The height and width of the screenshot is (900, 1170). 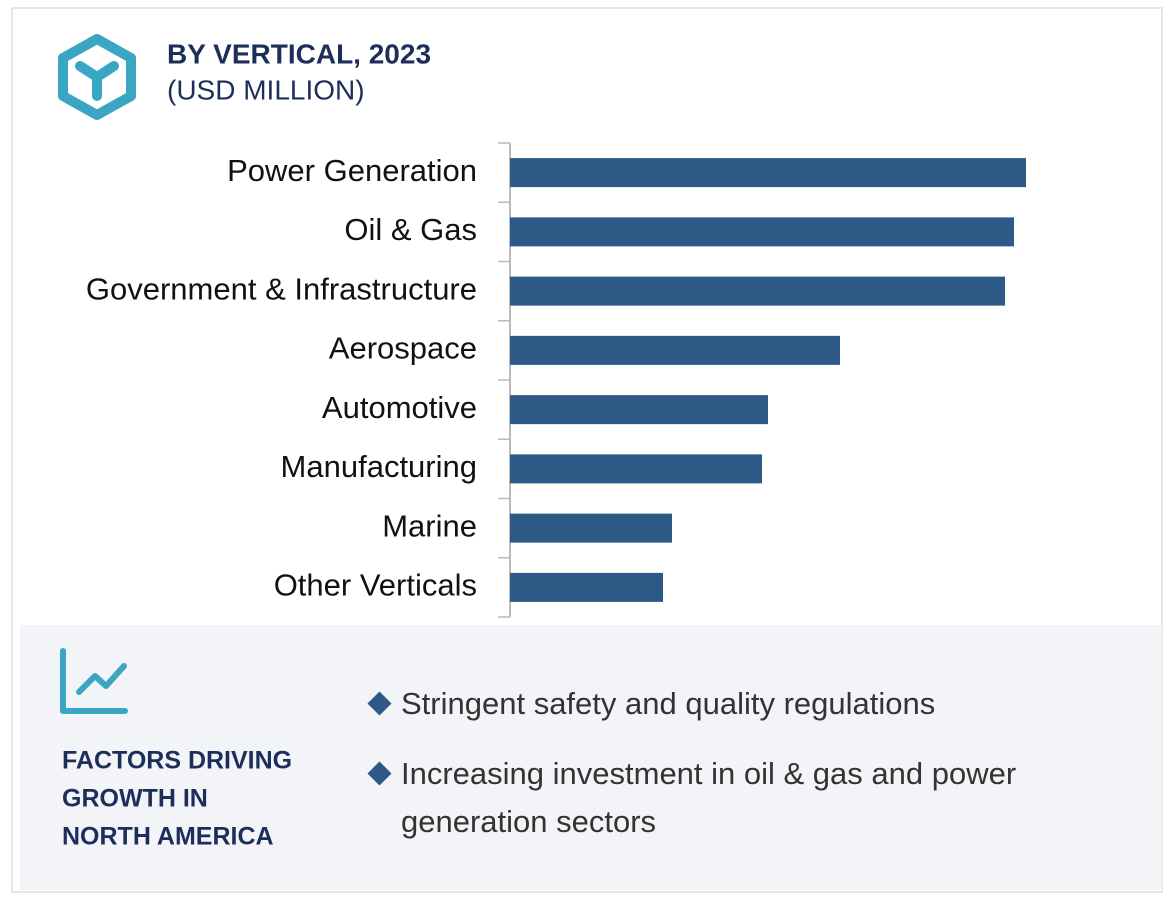 What do you see at coordinates (379, 466) in the screenshot?
I see `y-tick-label: Manufacturing` at bounding box center [379, 466].